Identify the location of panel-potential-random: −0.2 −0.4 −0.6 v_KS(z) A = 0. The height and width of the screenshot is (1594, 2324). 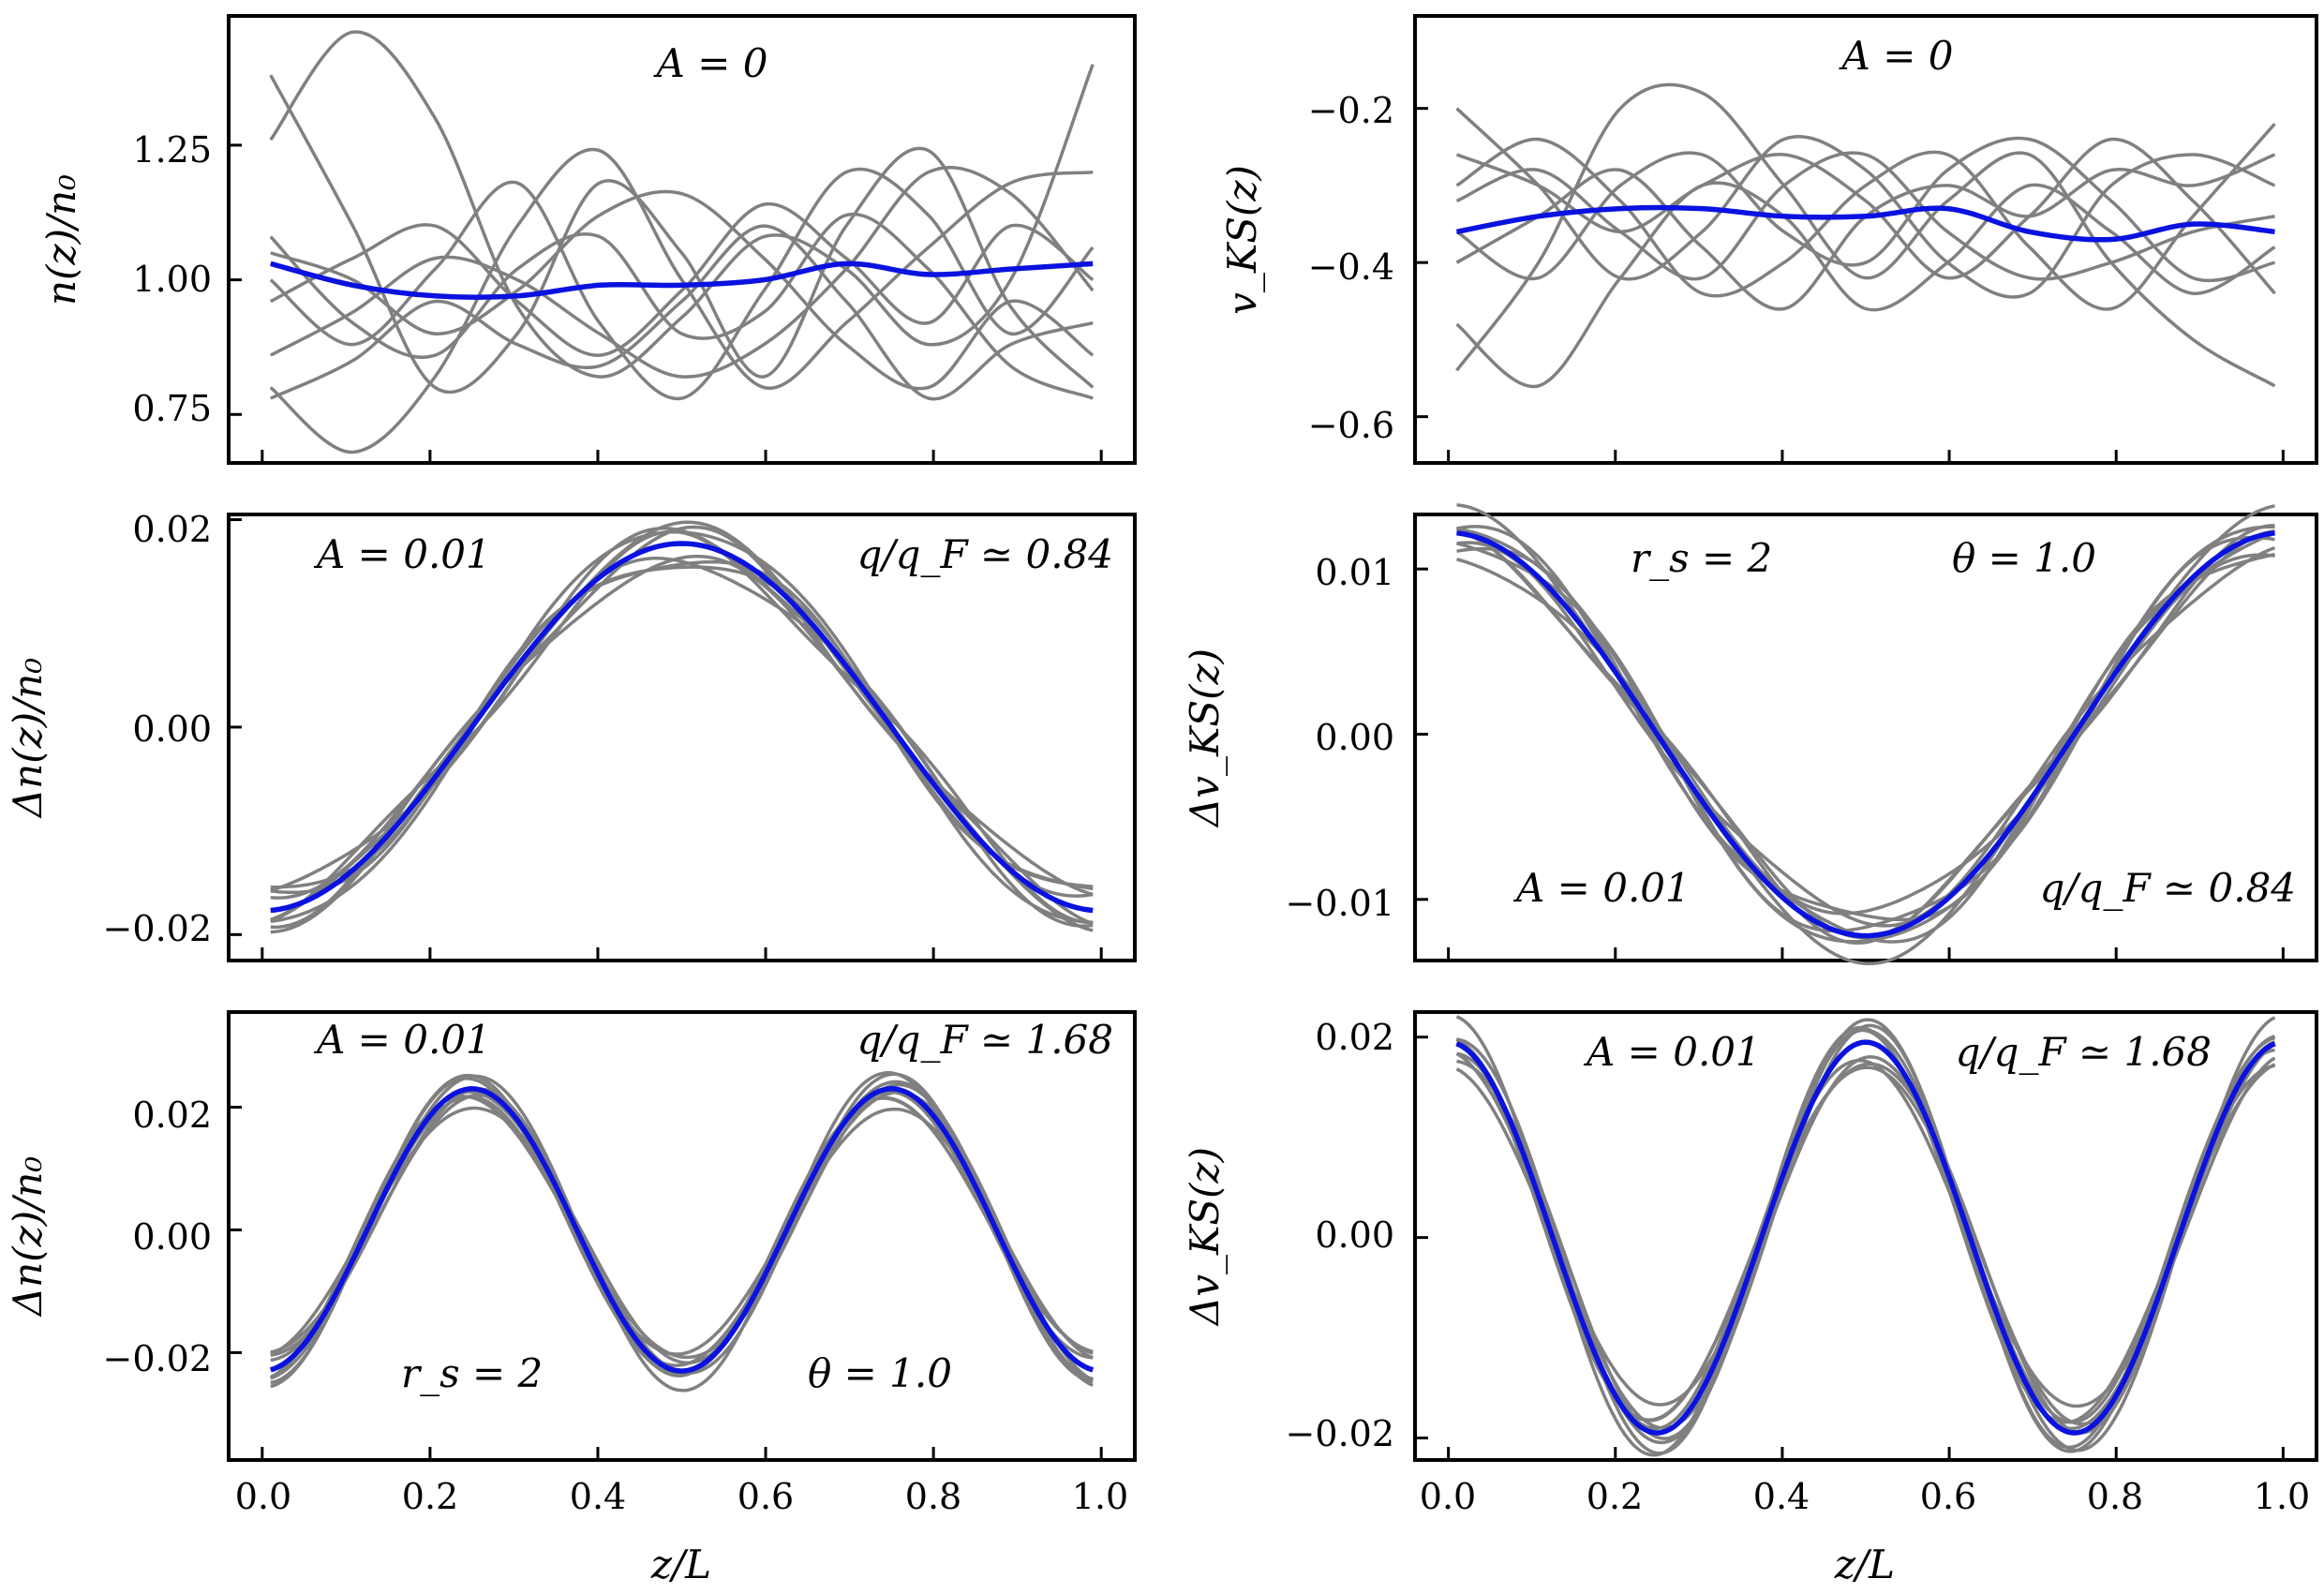
(1768, 239).